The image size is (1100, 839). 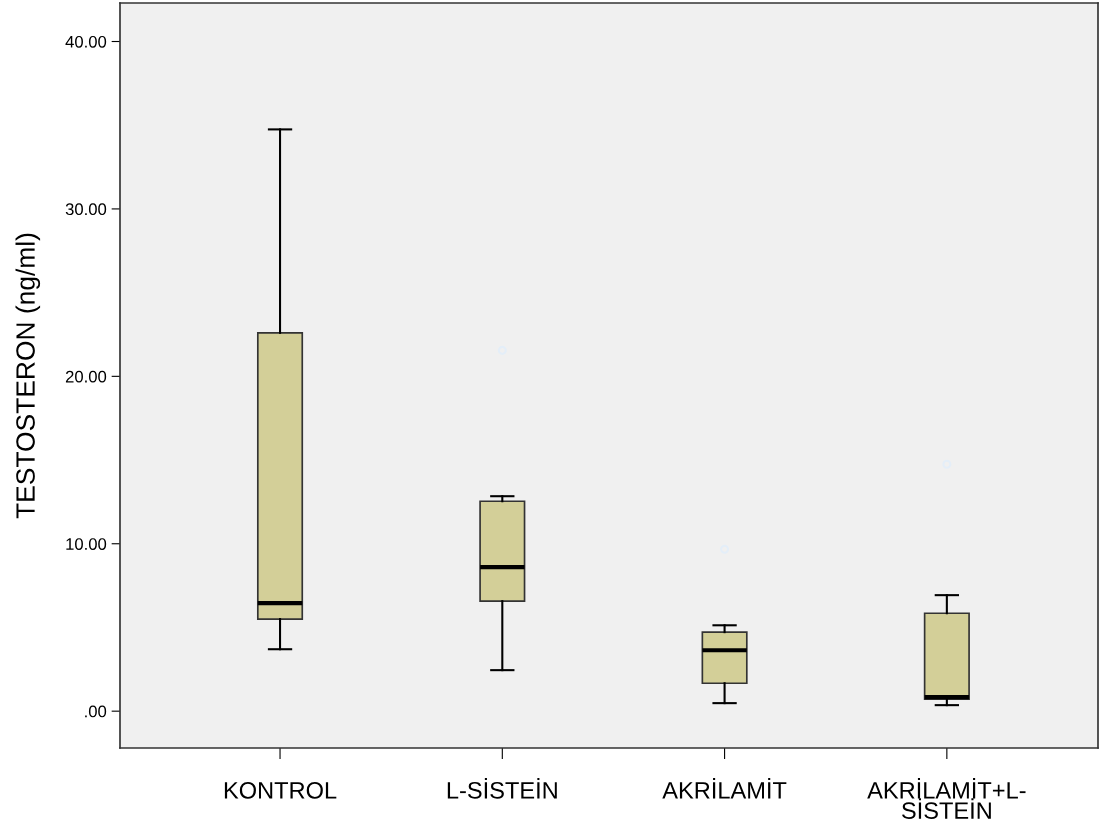 What do you see at coordinates (946, 798) in the screenshot?
I see `x-tick-label: AKRİLAMİT+L- SİSTEİN` at bounding box center [946, 798].